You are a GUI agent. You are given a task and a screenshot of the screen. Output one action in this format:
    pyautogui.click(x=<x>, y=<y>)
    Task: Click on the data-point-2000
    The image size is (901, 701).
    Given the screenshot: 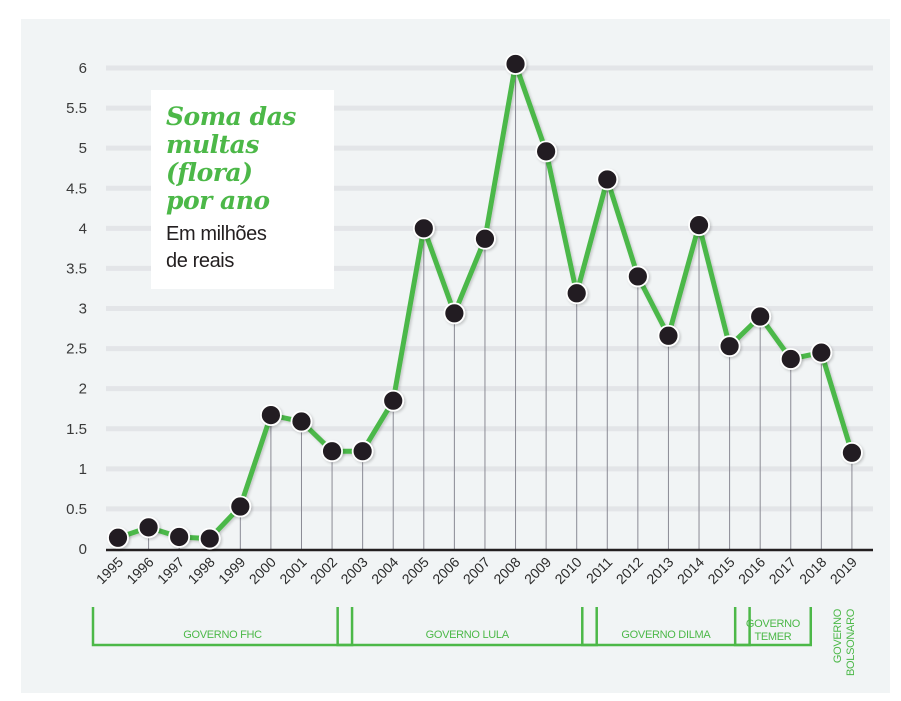 What is the action you would take?
    pyautogui.click(x=270, y=415)
    